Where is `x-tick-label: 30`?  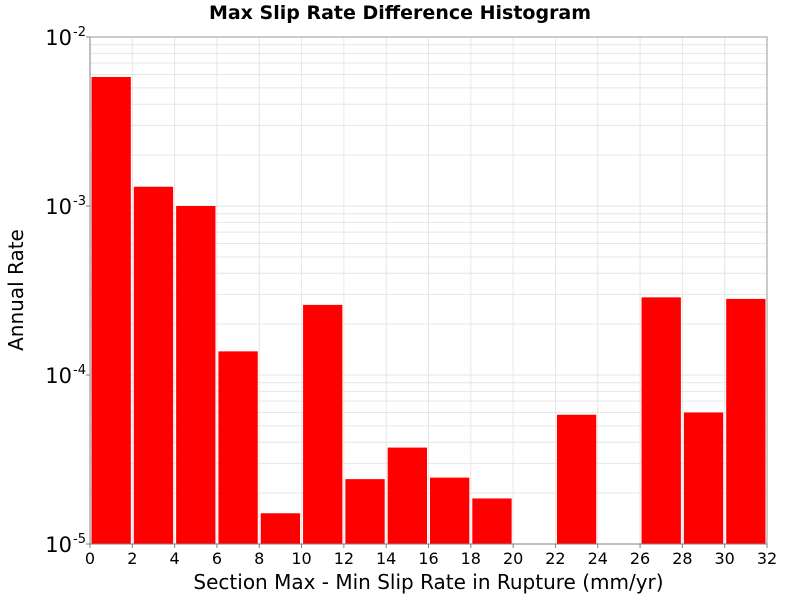
x-tick-label: 30 is located at coordinates (725, 558).